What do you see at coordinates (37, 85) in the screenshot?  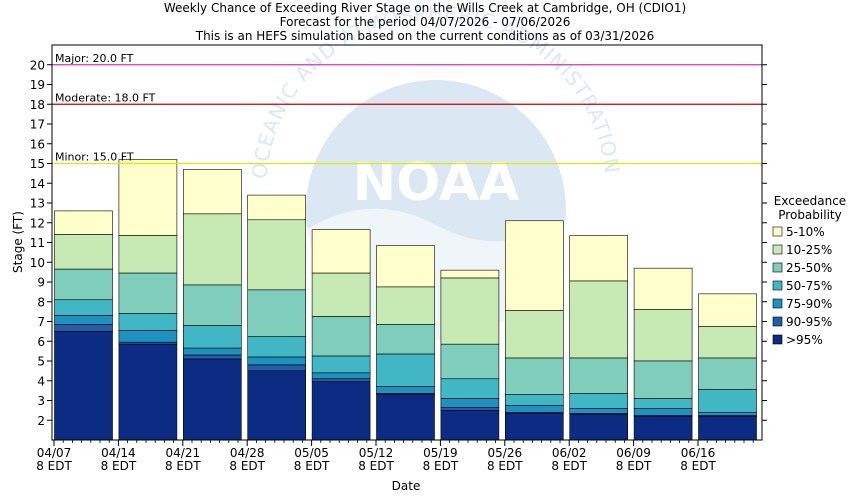 I see `y-tick-label: 19` at bounding box center [37, 85].